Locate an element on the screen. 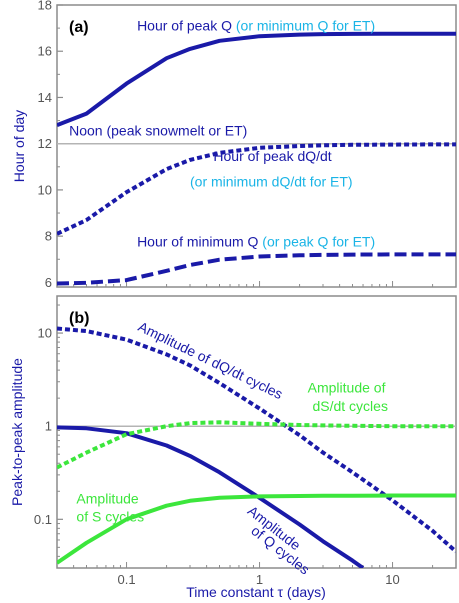 The width and height of the screenshot is (459, 603). annotation-part: of S cycles is located at coordinates (110, 516).